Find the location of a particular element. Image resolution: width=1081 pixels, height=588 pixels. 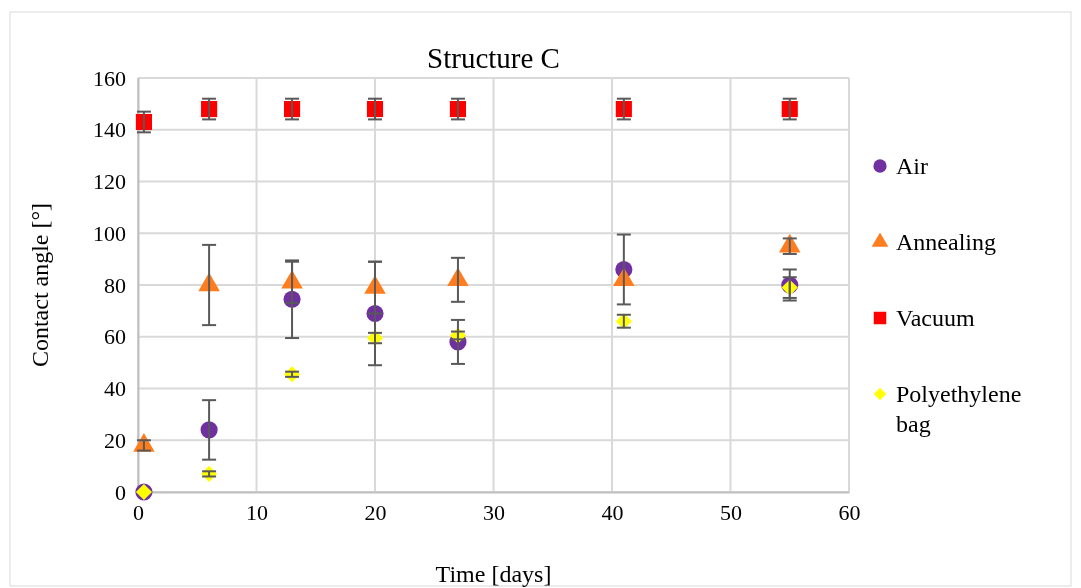

y-tick-label: 40 is located at coordinates (115, 389).